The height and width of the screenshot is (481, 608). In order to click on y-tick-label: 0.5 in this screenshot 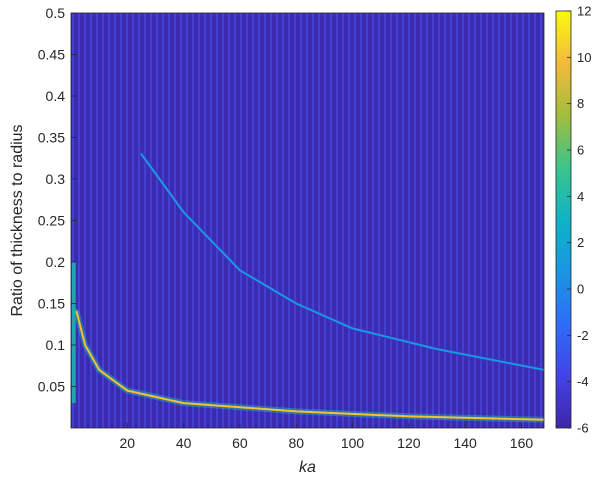, I will do `click(56, 13)`.